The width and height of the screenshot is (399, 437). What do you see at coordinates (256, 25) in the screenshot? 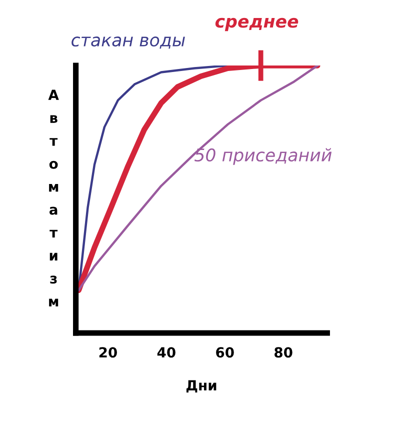
I see `series-label: среднее` at bounding box center [256, 25].